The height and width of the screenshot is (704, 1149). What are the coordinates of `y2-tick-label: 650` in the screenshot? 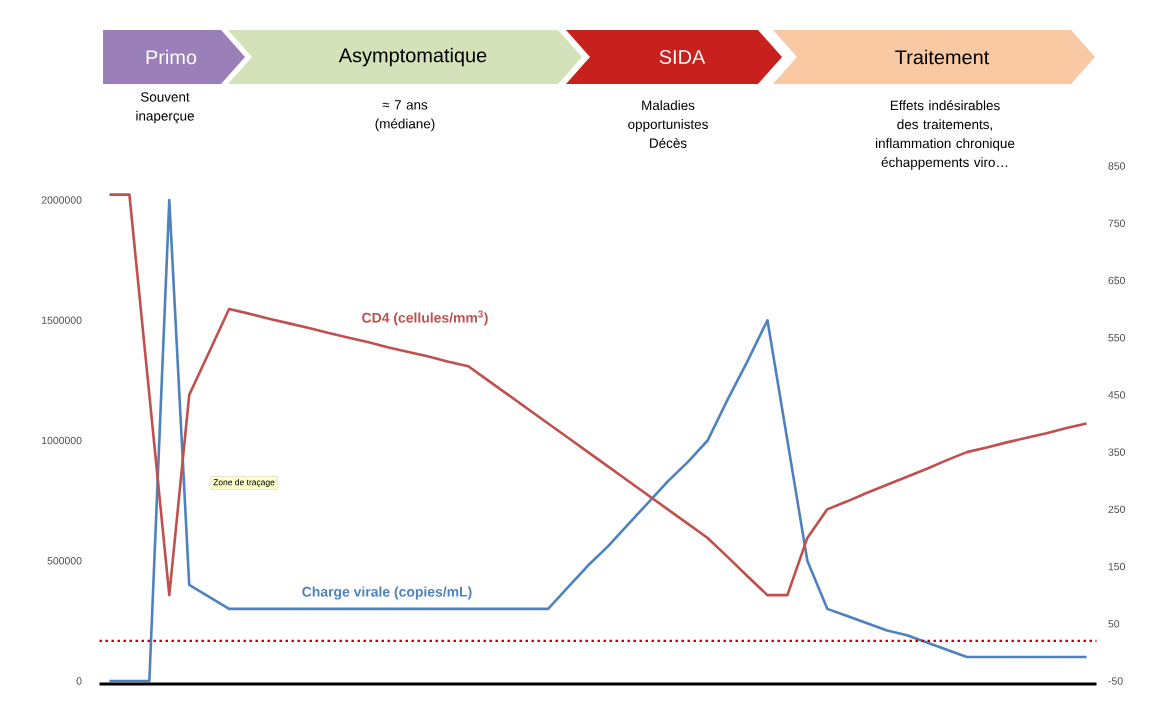 It's located at (1117, 280).